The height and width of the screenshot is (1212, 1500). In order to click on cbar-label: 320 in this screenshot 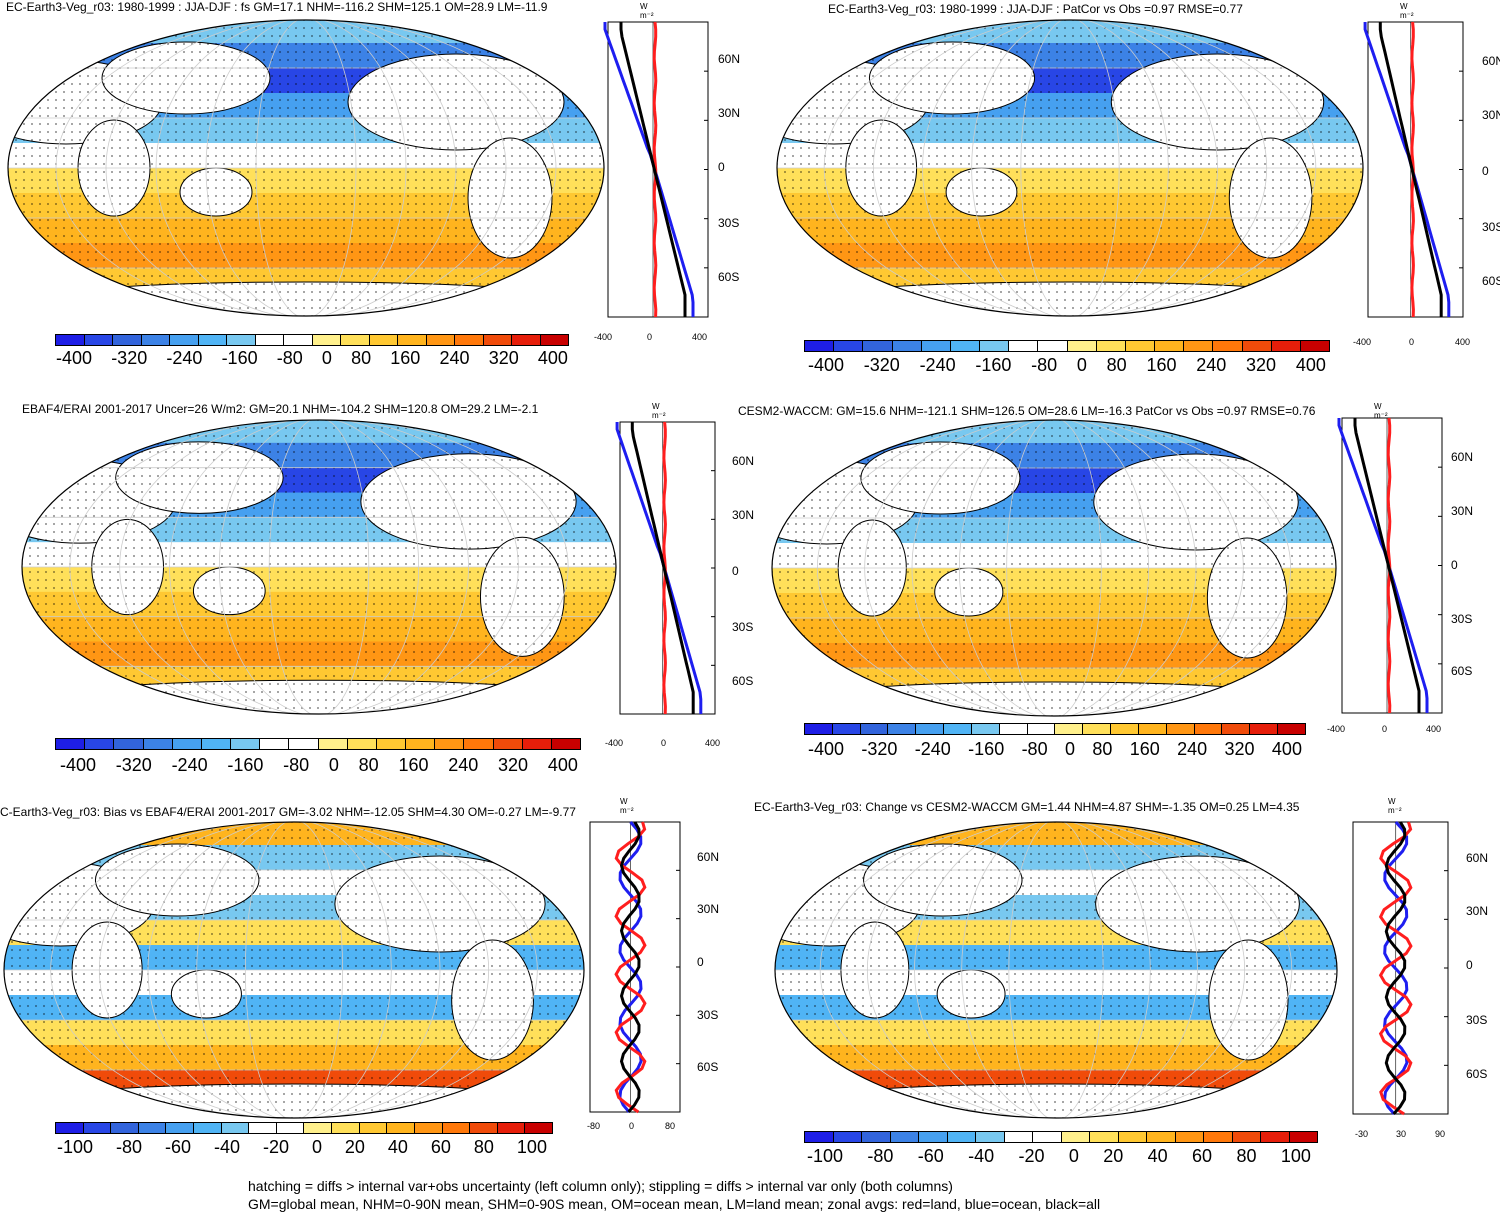, I will do `click(503, 358)`.